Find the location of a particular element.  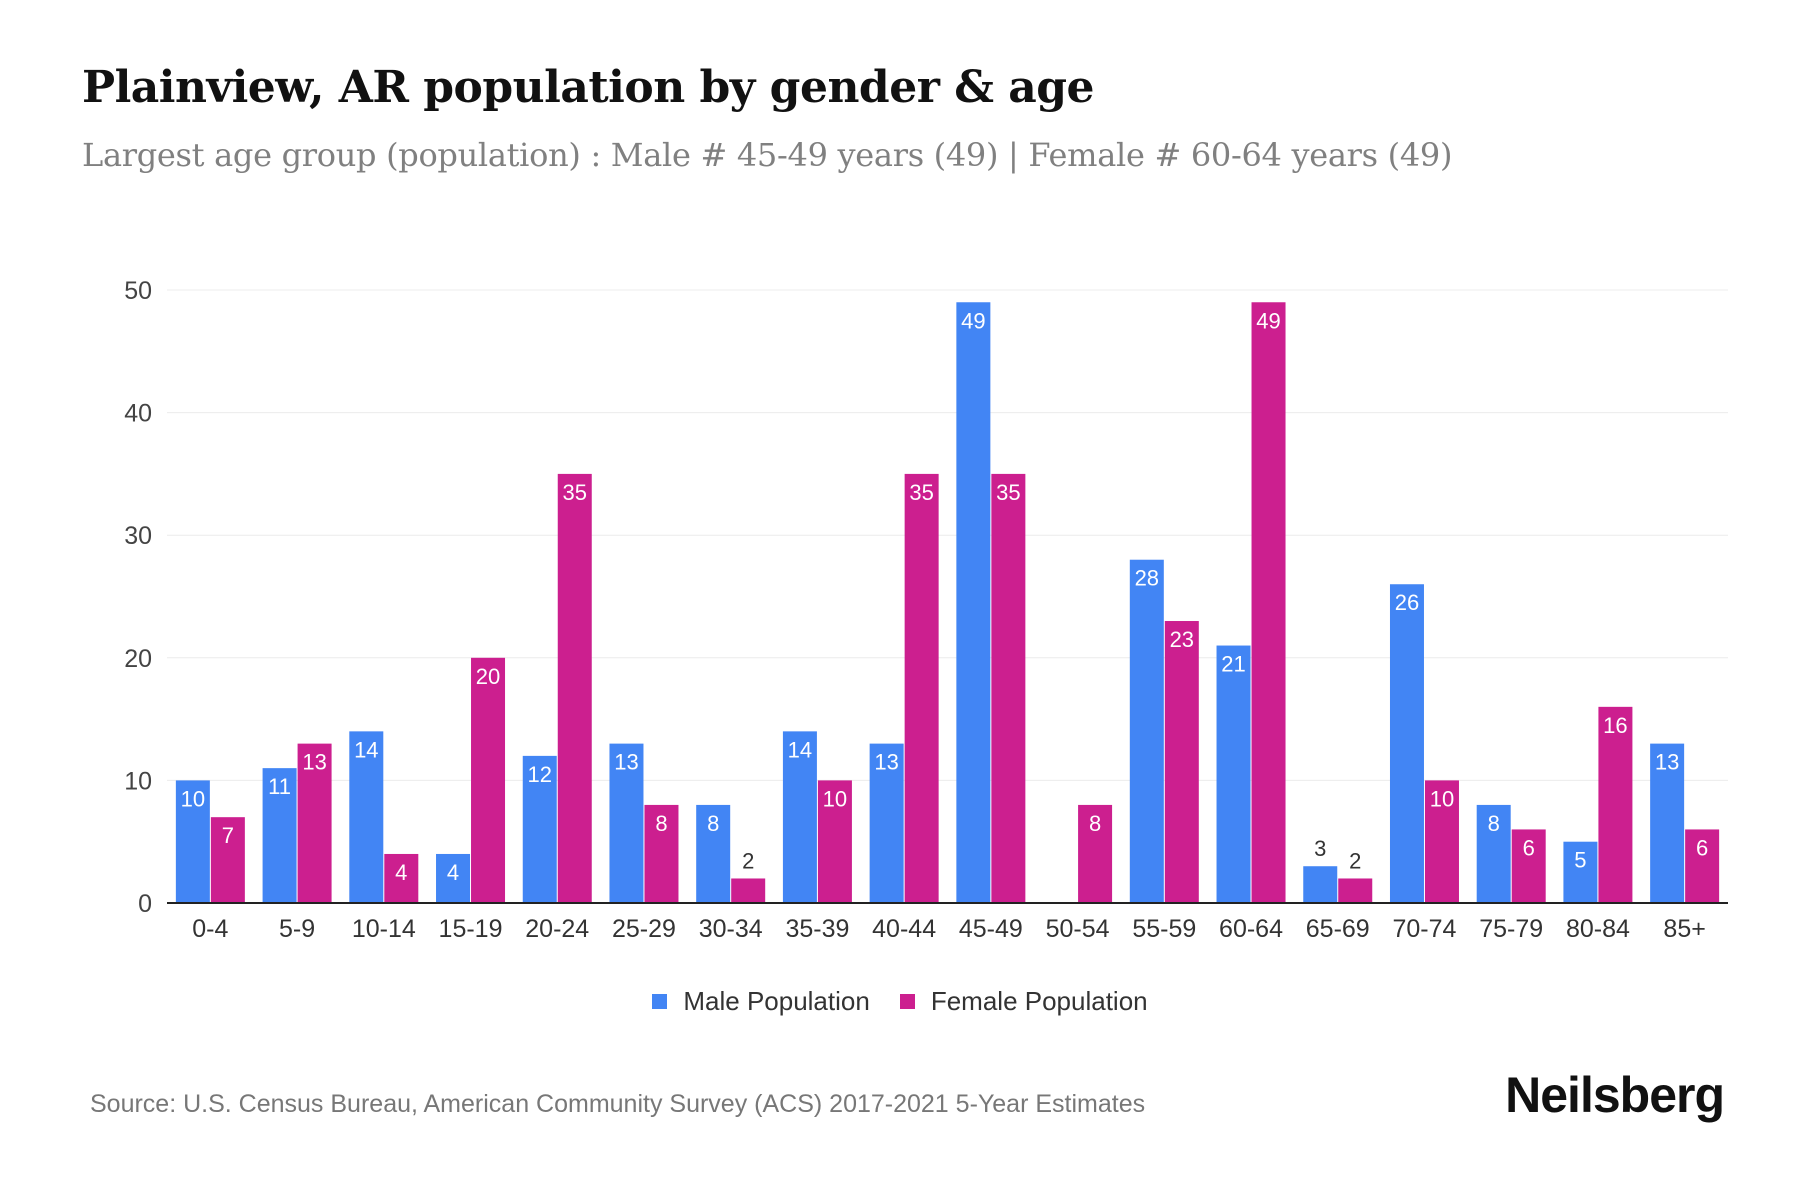

legend: Male Population Female Population is located at coordinates (900, 1001).